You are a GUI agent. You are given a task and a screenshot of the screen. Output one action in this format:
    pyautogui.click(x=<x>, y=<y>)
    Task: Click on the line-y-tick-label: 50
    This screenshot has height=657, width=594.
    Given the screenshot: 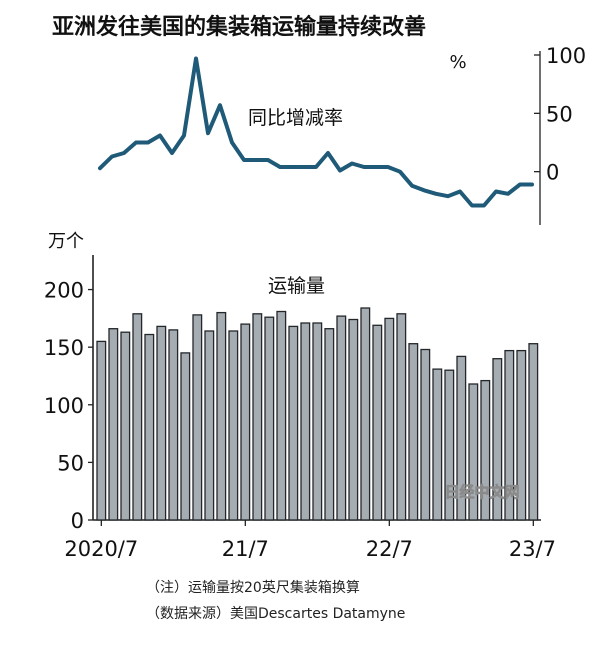 What is the action you would take?
    pyautogui.click(x=559, y=114)
    